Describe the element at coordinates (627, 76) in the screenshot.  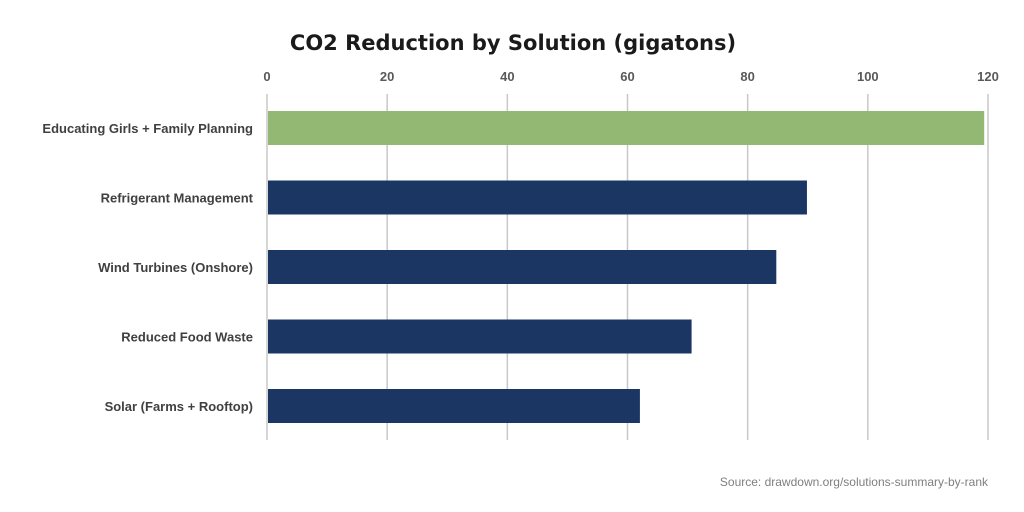
I see `x-tick-label-60: 60` at that location.